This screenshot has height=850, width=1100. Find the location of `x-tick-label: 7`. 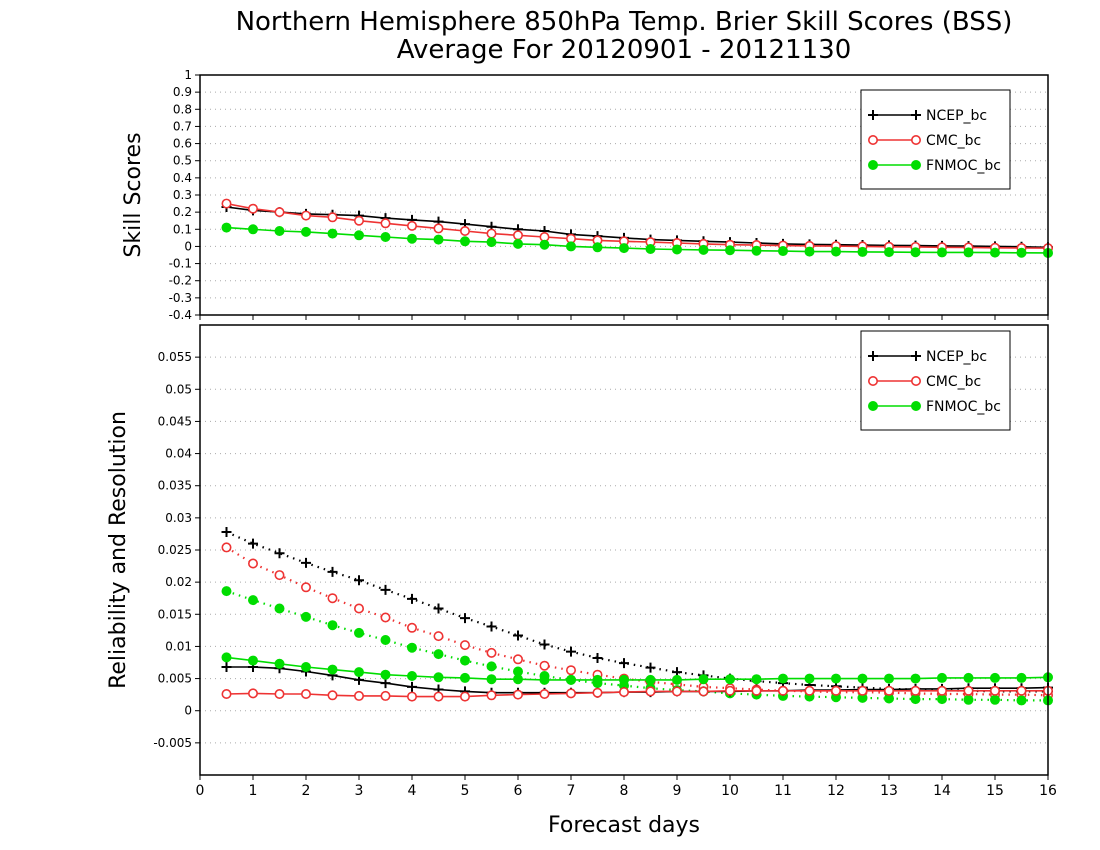

x-tick-label: 7 is located at coordinates (571, 791).